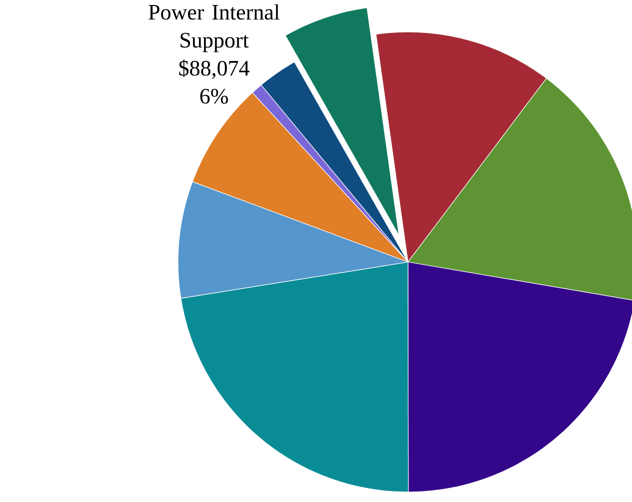  I want to click on slice-label: Power Internal Support, so click(214, 28).